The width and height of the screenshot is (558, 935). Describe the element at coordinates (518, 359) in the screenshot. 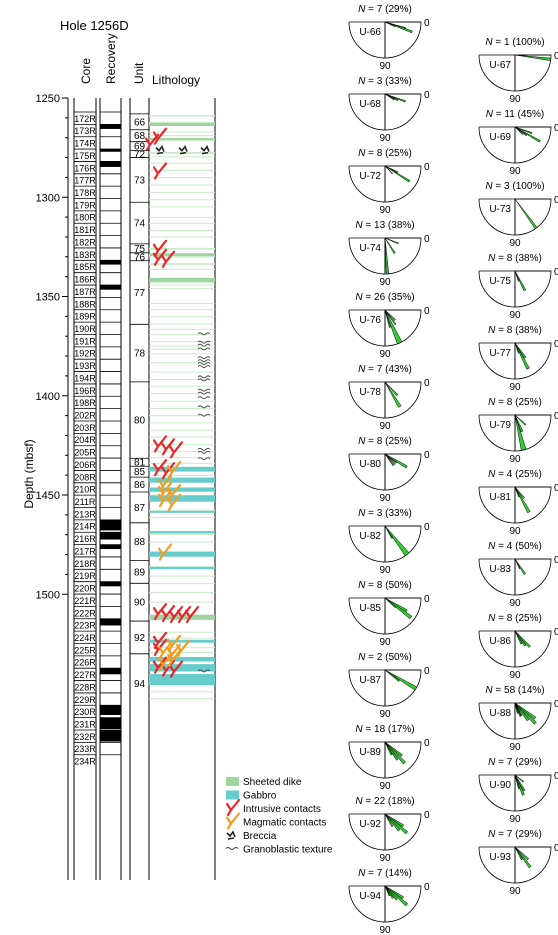

I see `rose-diagram: N = 8 (38%) U-77 0 90` at that location.